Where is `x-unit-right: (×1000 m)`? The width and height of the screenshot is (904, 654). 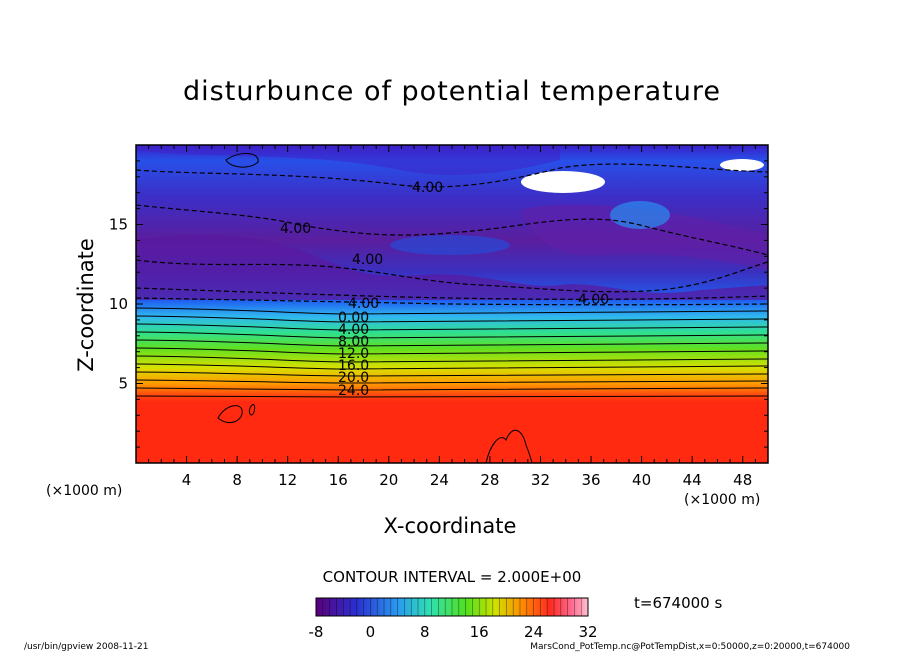 x-unit-right: (×1000 m) is located at coordinates (722, 500).